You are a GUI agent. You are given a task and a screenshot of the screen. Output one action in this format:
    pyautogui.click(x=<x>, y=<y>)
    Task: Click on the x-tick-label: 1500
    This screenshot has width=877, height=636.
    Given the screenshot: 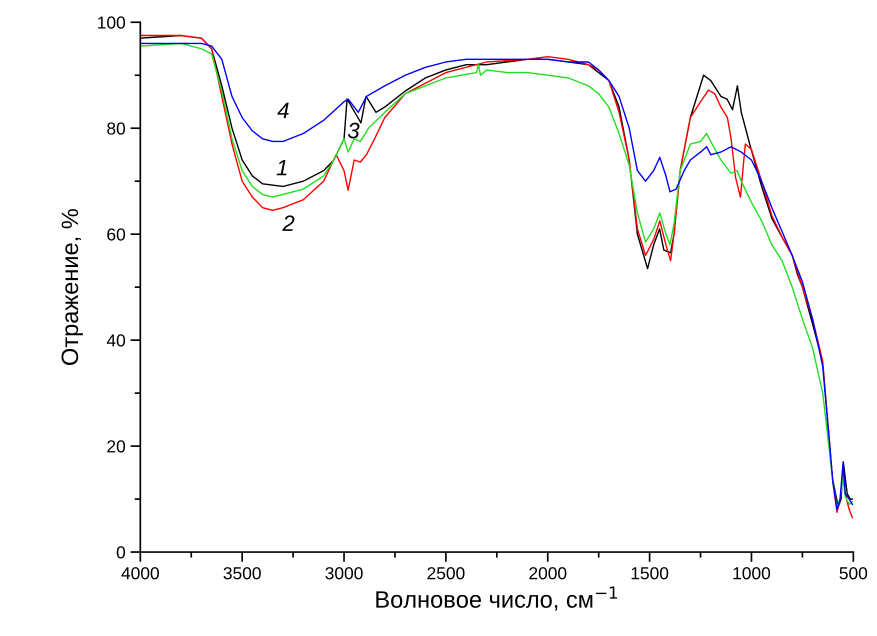 What is the action you would take?
    pyautogui.click(x=650, y=573)
    